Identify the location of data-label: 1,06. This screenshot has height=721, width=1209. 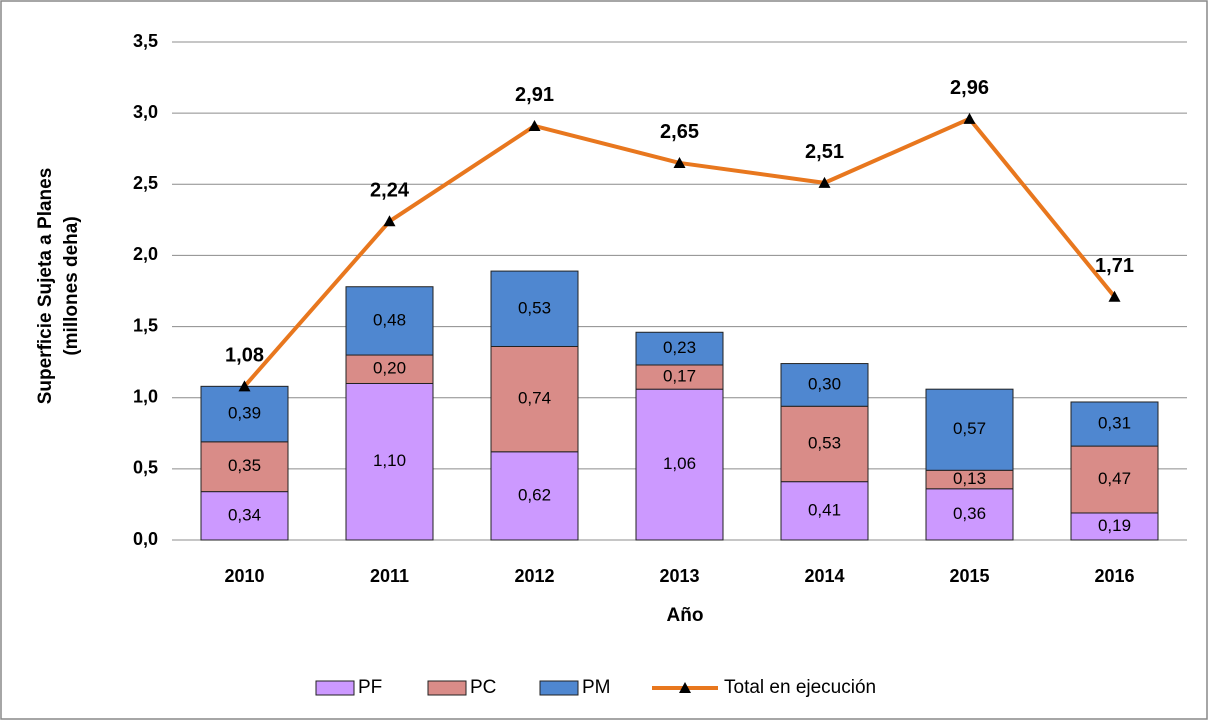
(679, 463).